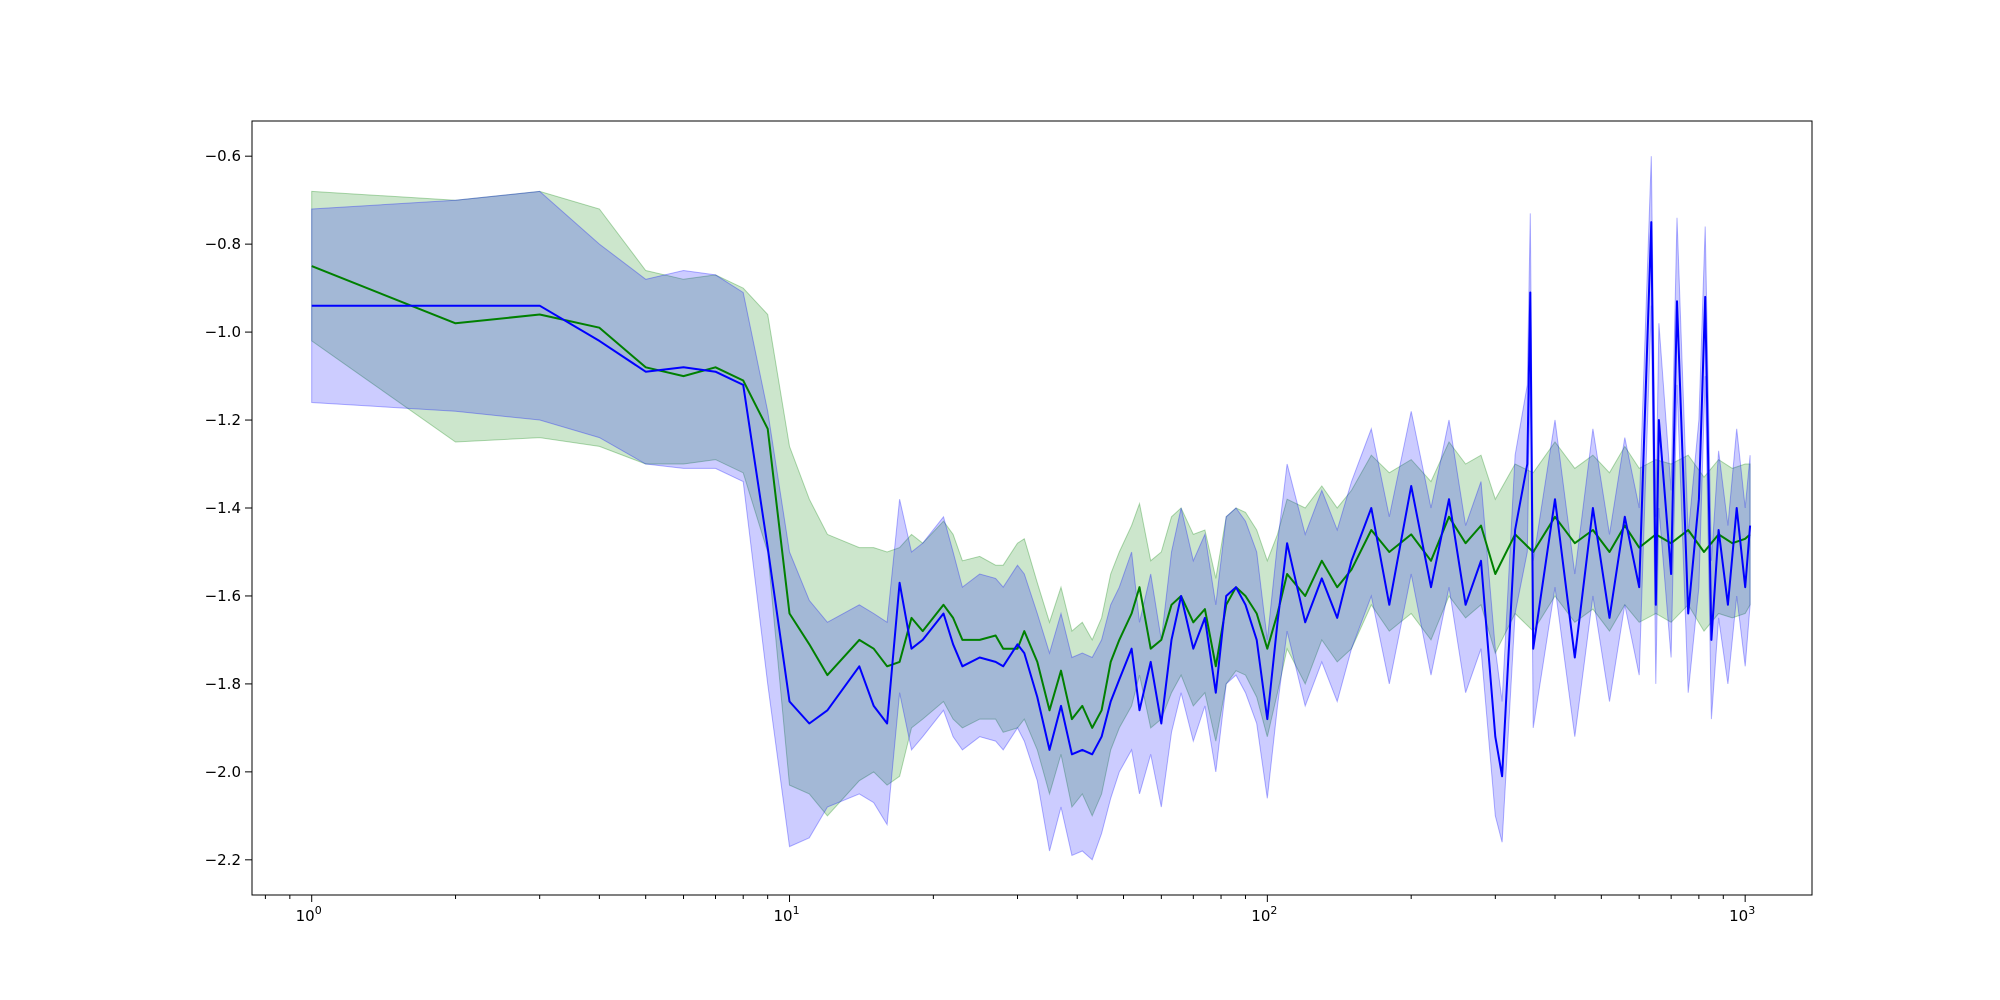 Image resolution: width=2000 pixels, height=1000 pixels. Describe the element at coordinates (786, 914) in the screenshot. I see `x-tick-label: 10¹` at that location.